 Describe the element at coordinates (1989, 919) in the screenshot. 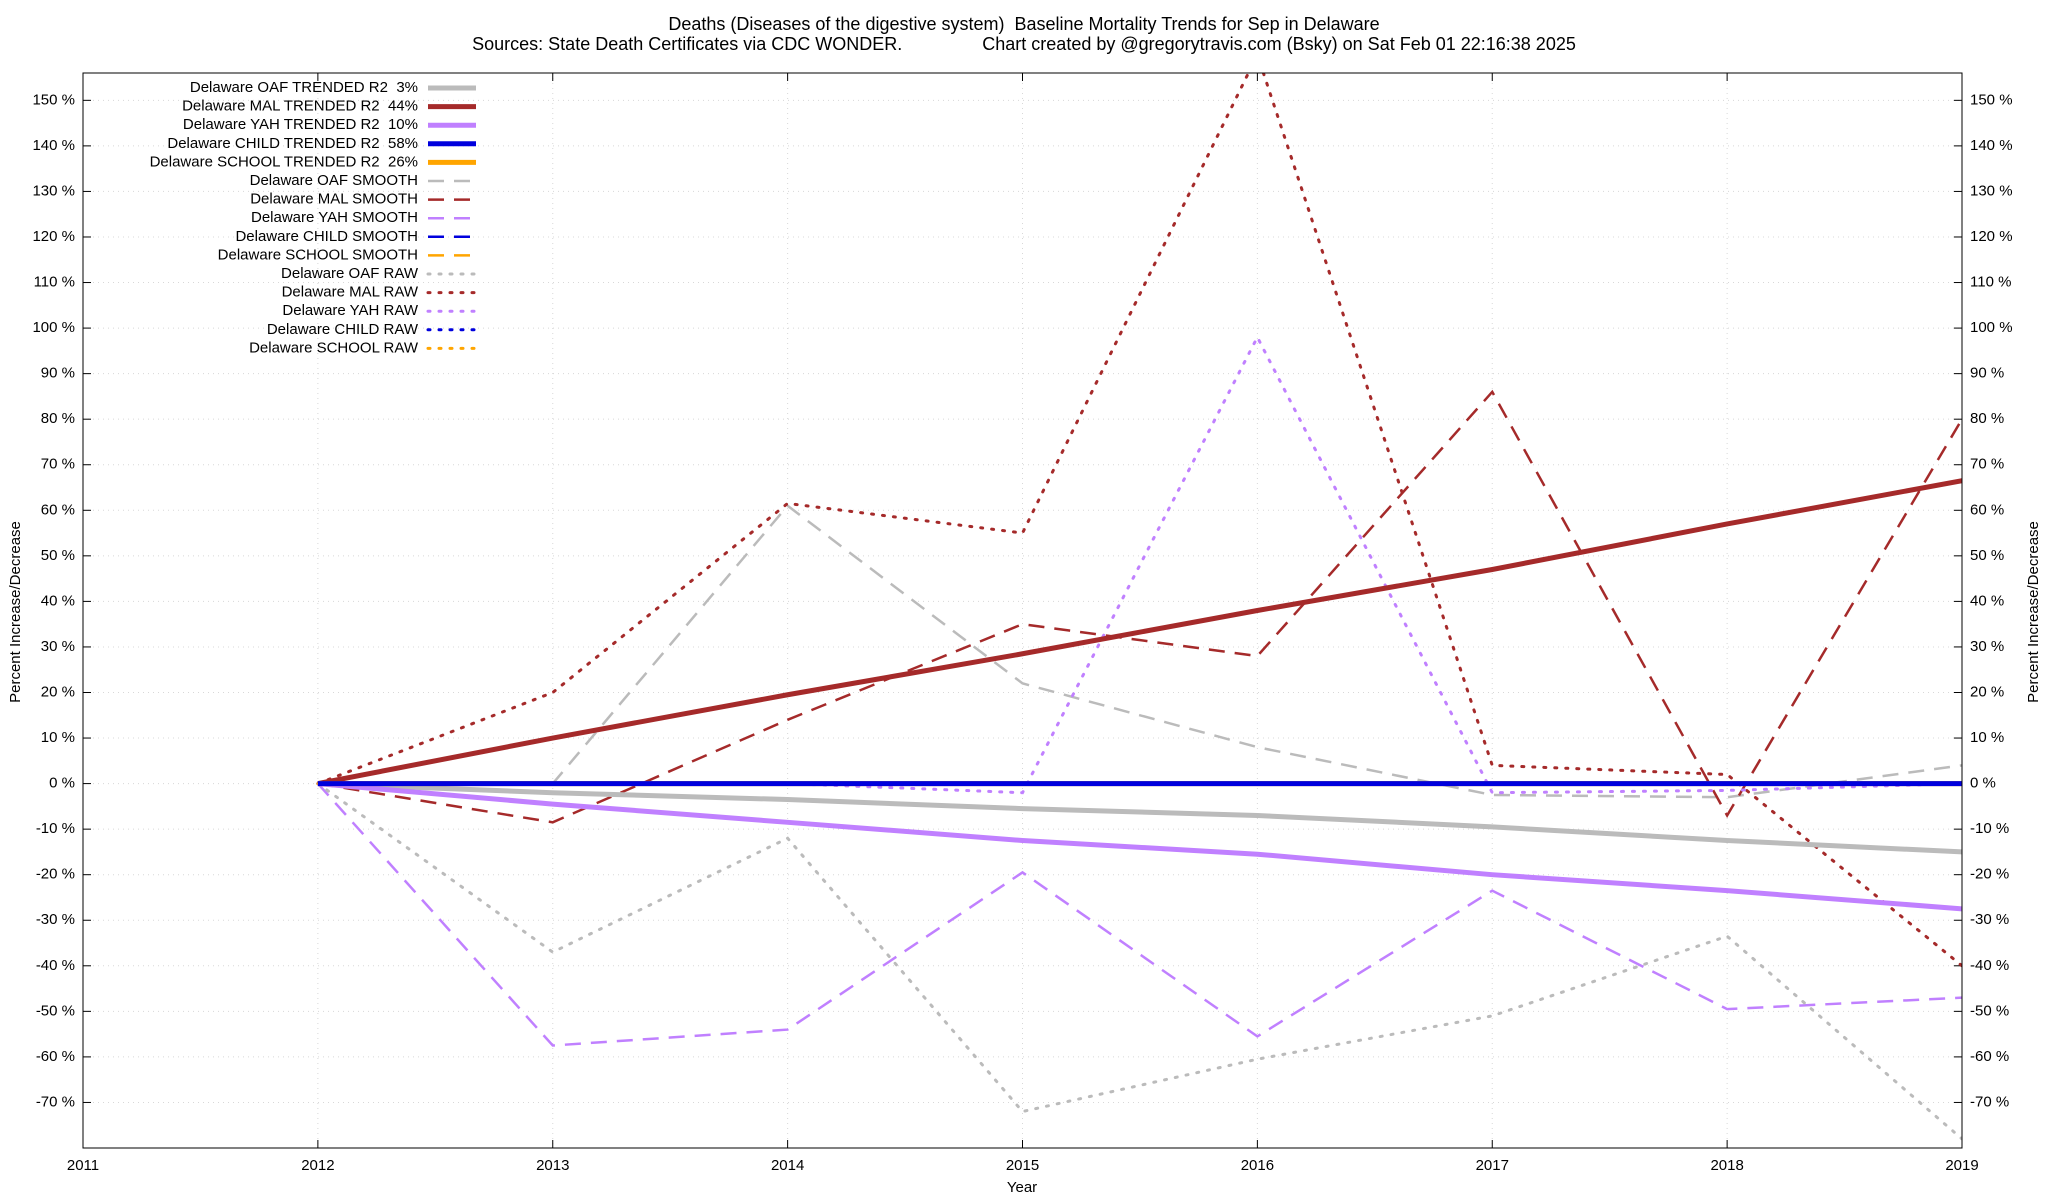

I see `y2-tick-label: -30 %` at that location.